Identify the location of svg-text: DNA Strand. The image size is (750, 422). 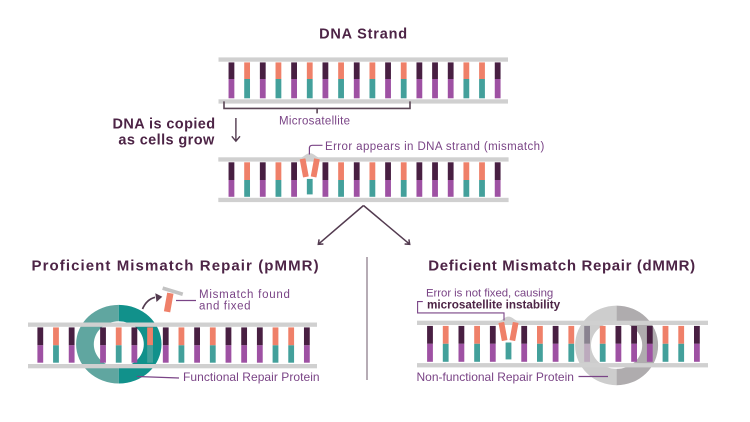
(363, 34).